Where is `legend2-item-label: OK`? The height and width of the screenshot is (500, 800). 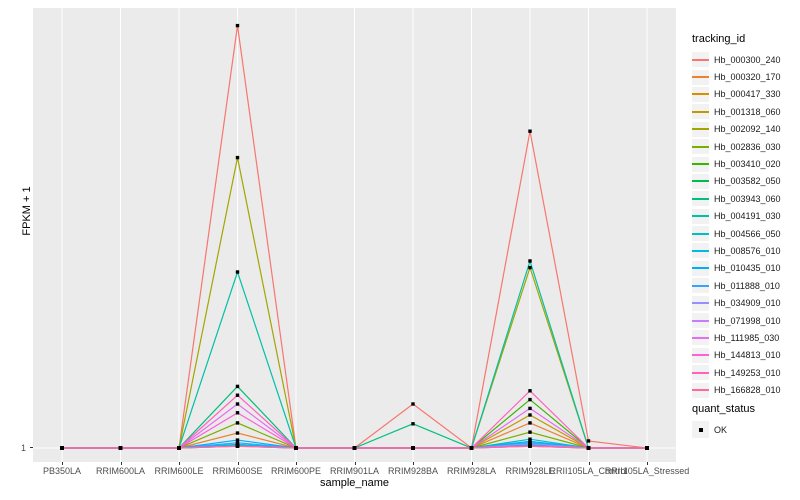 legend2-item-label: OK is located at coordinates (721, 429).